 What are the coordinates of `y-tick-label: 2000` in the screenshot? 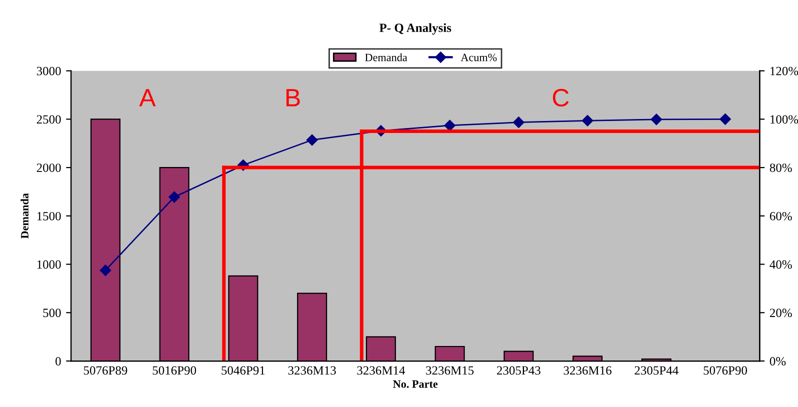 It's located at (48, 168).